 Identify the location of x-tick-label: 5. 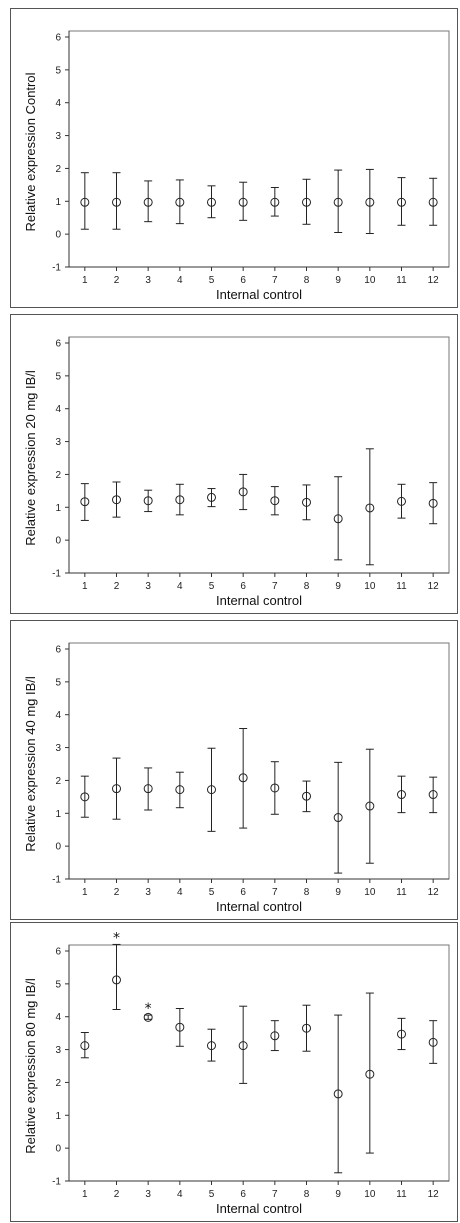
(212, 1194).